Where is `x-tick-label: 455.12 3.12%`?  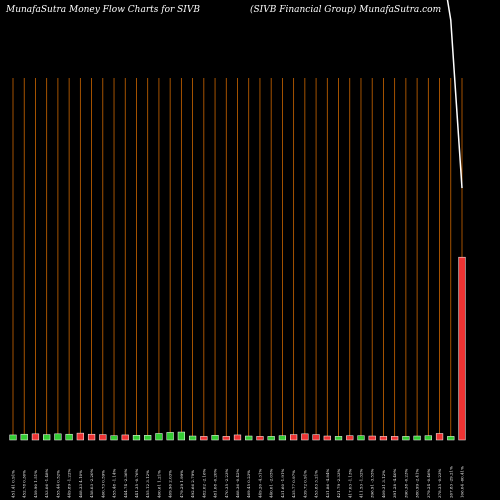
x-tick-label: 455.12 3.12% is located at coordinates (147, 484).